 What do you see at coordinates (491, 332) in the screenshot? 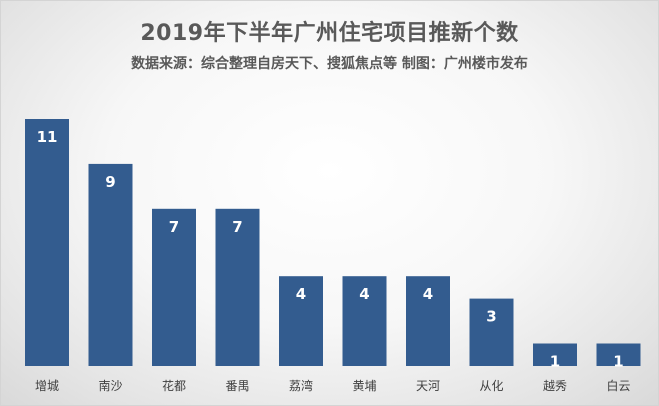
I see `bar-从化` at bounding box center [491, 332].